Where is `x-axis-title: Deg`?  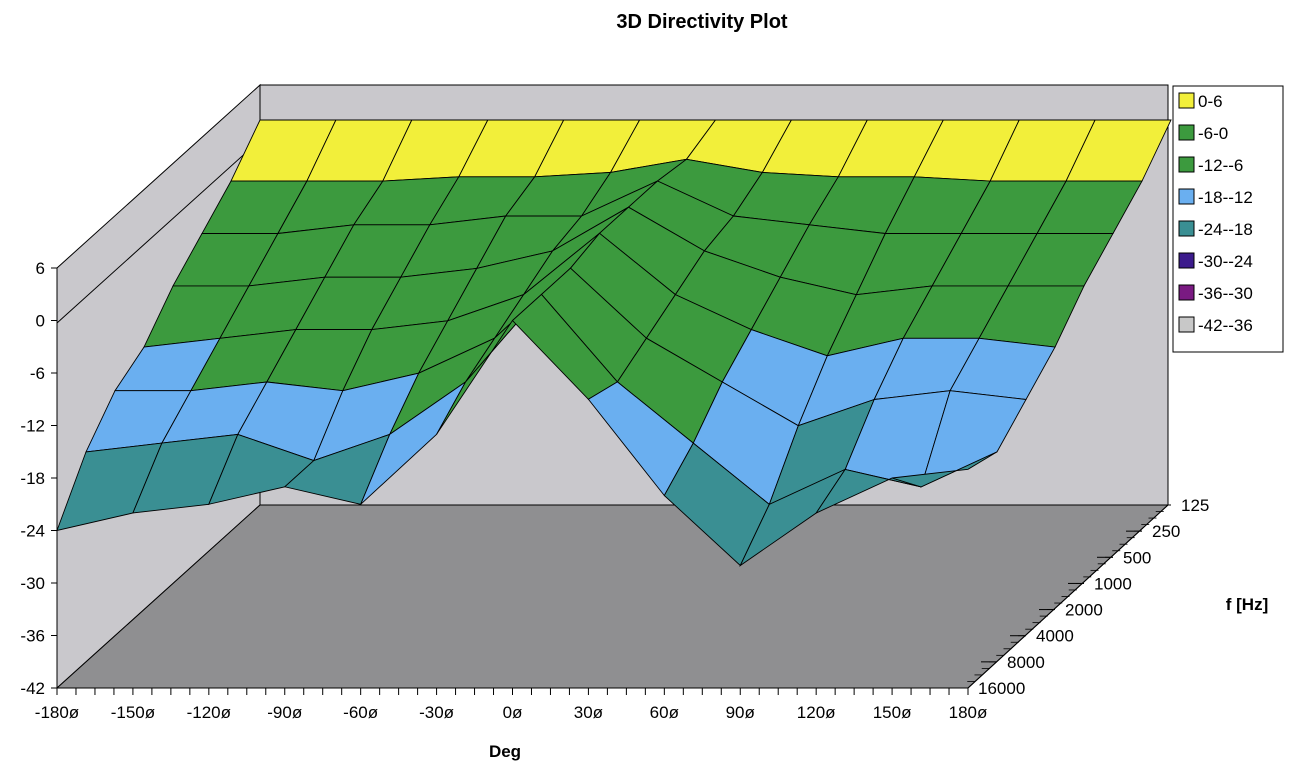
x-axis-title: Deg is located at coordinates (505, 751).